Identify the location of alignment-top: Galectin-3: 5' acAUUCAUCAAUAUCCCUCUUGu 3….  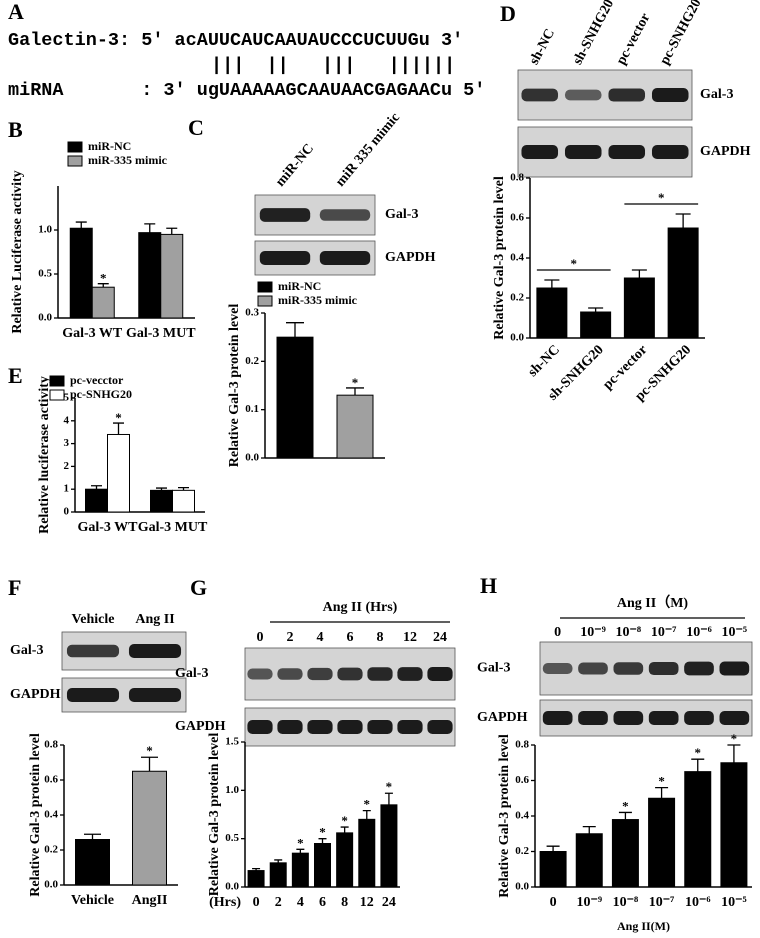
(235, 40).